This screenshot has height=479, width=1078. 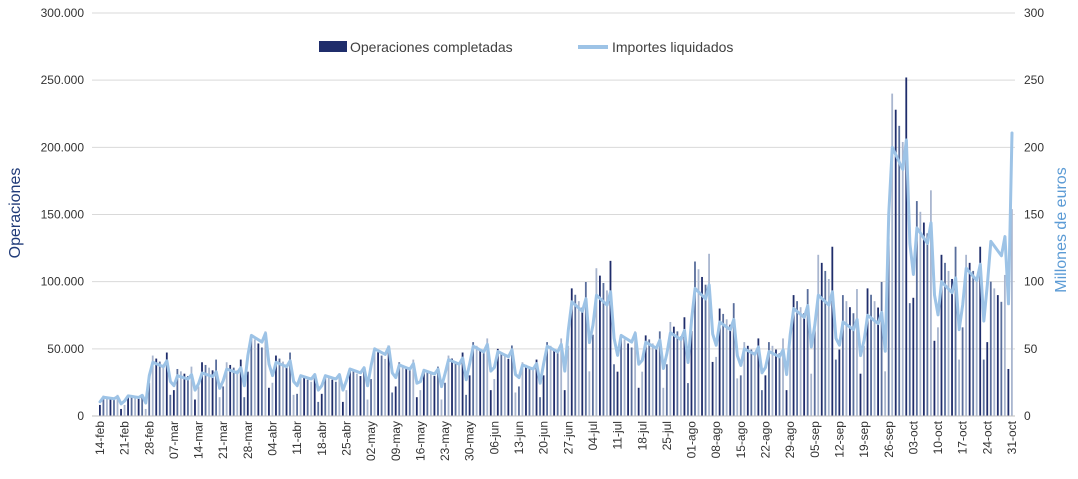 What do you see at coordinates (568, 437) in the screenshot?
I see `x-tick-label: 27-jun` at bounding box center [568, 437].